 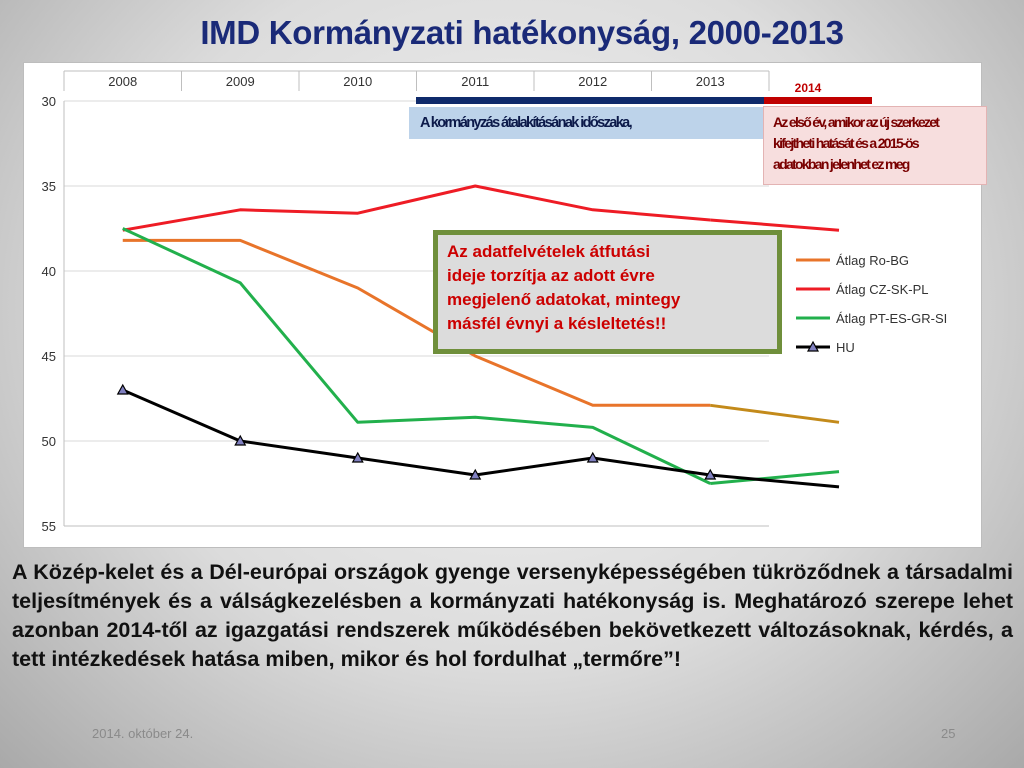 I want to click on legend-label: Átlag CZ-SK-PL, so click(x=882, y=289).